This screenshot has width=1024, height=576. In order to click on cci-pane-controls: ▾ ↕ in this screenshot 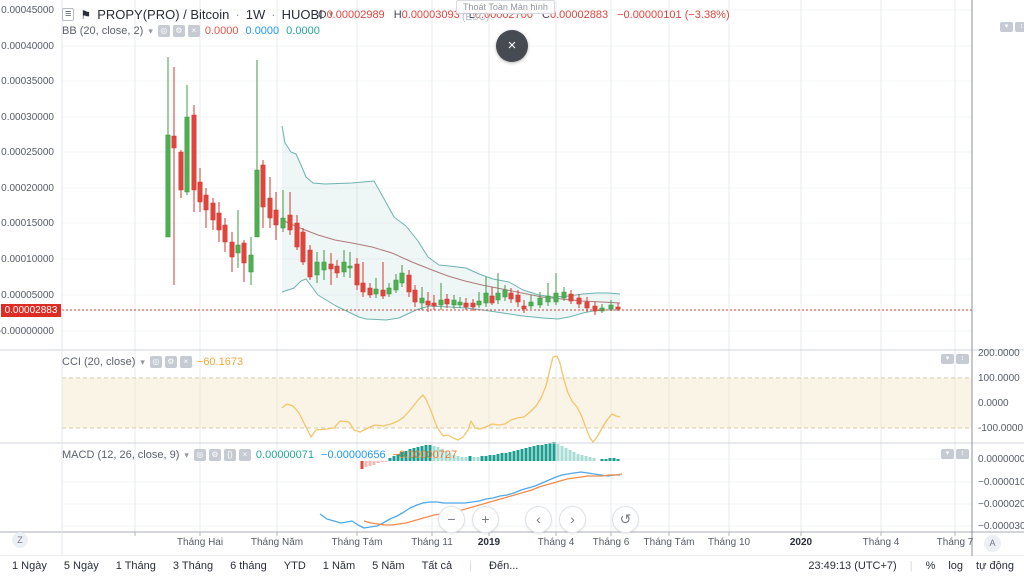, I will do `click(955, 359)`.